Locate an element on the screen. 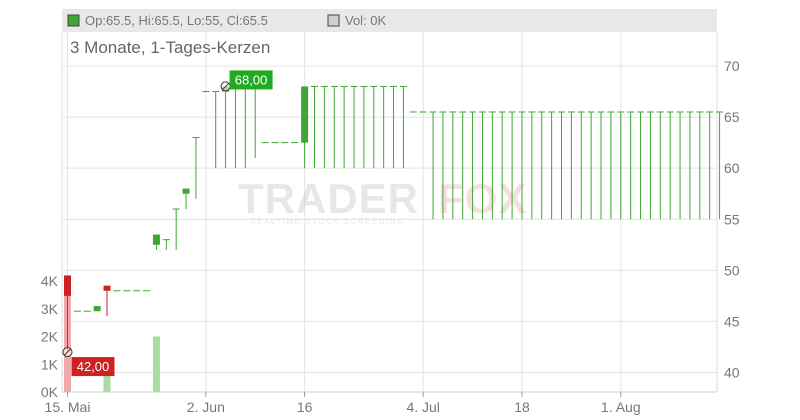 This screenshot has width=800, height=420. vol-legend: Vol: 0K is located at coordinates (366, 20).